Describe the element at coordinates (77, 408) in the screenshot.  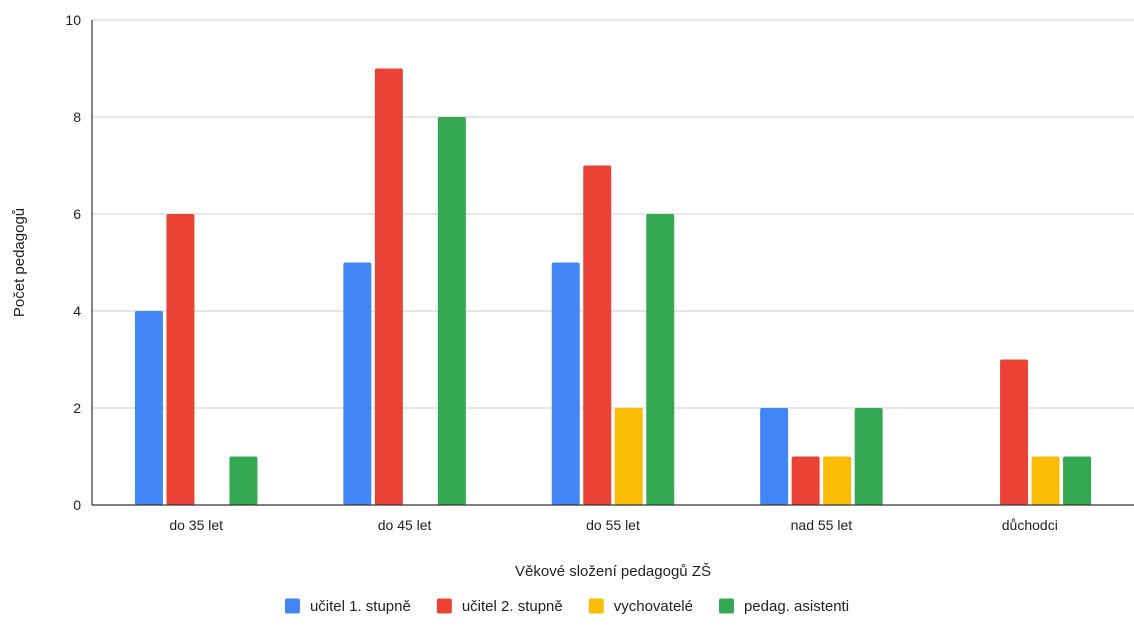
I see `y-tick-label: 2` at that location.